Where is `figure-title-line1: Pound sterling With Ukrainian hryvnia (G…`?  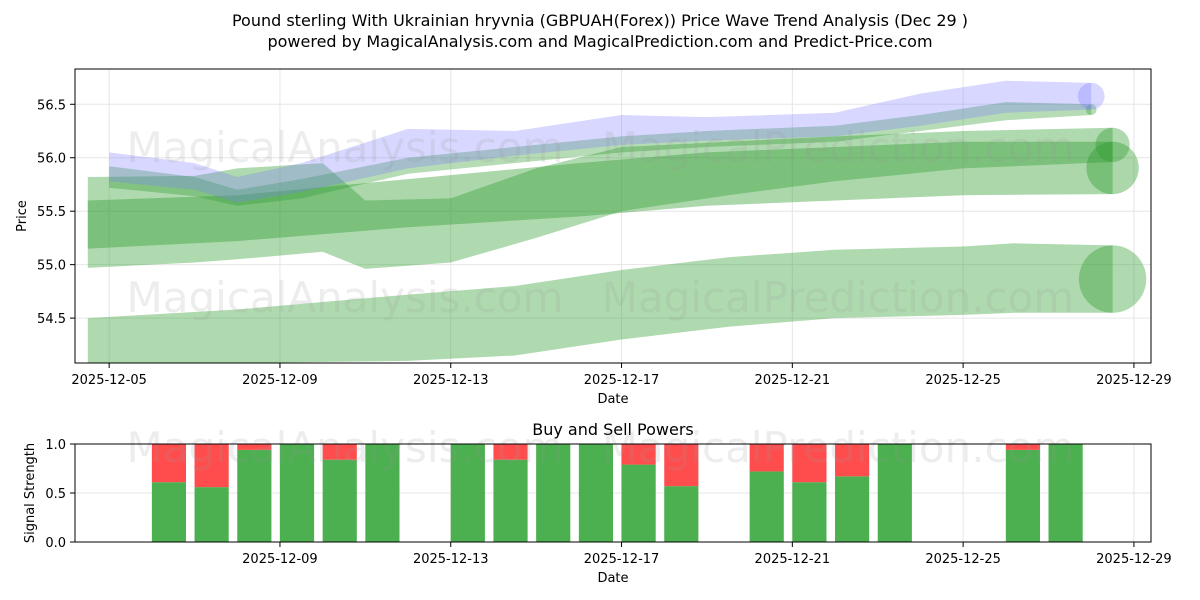 figure-title-line1: Pound sterling With Ukrainian hryvnia (G… is located at coordinates (600, 20).